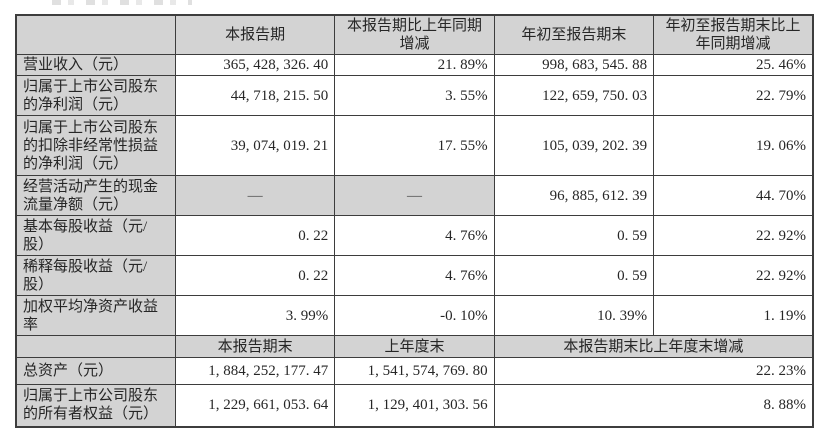 The image size is (828, 434). I want to click on row-label-cell: 加权平均净资产收益率, so click(95, 315).